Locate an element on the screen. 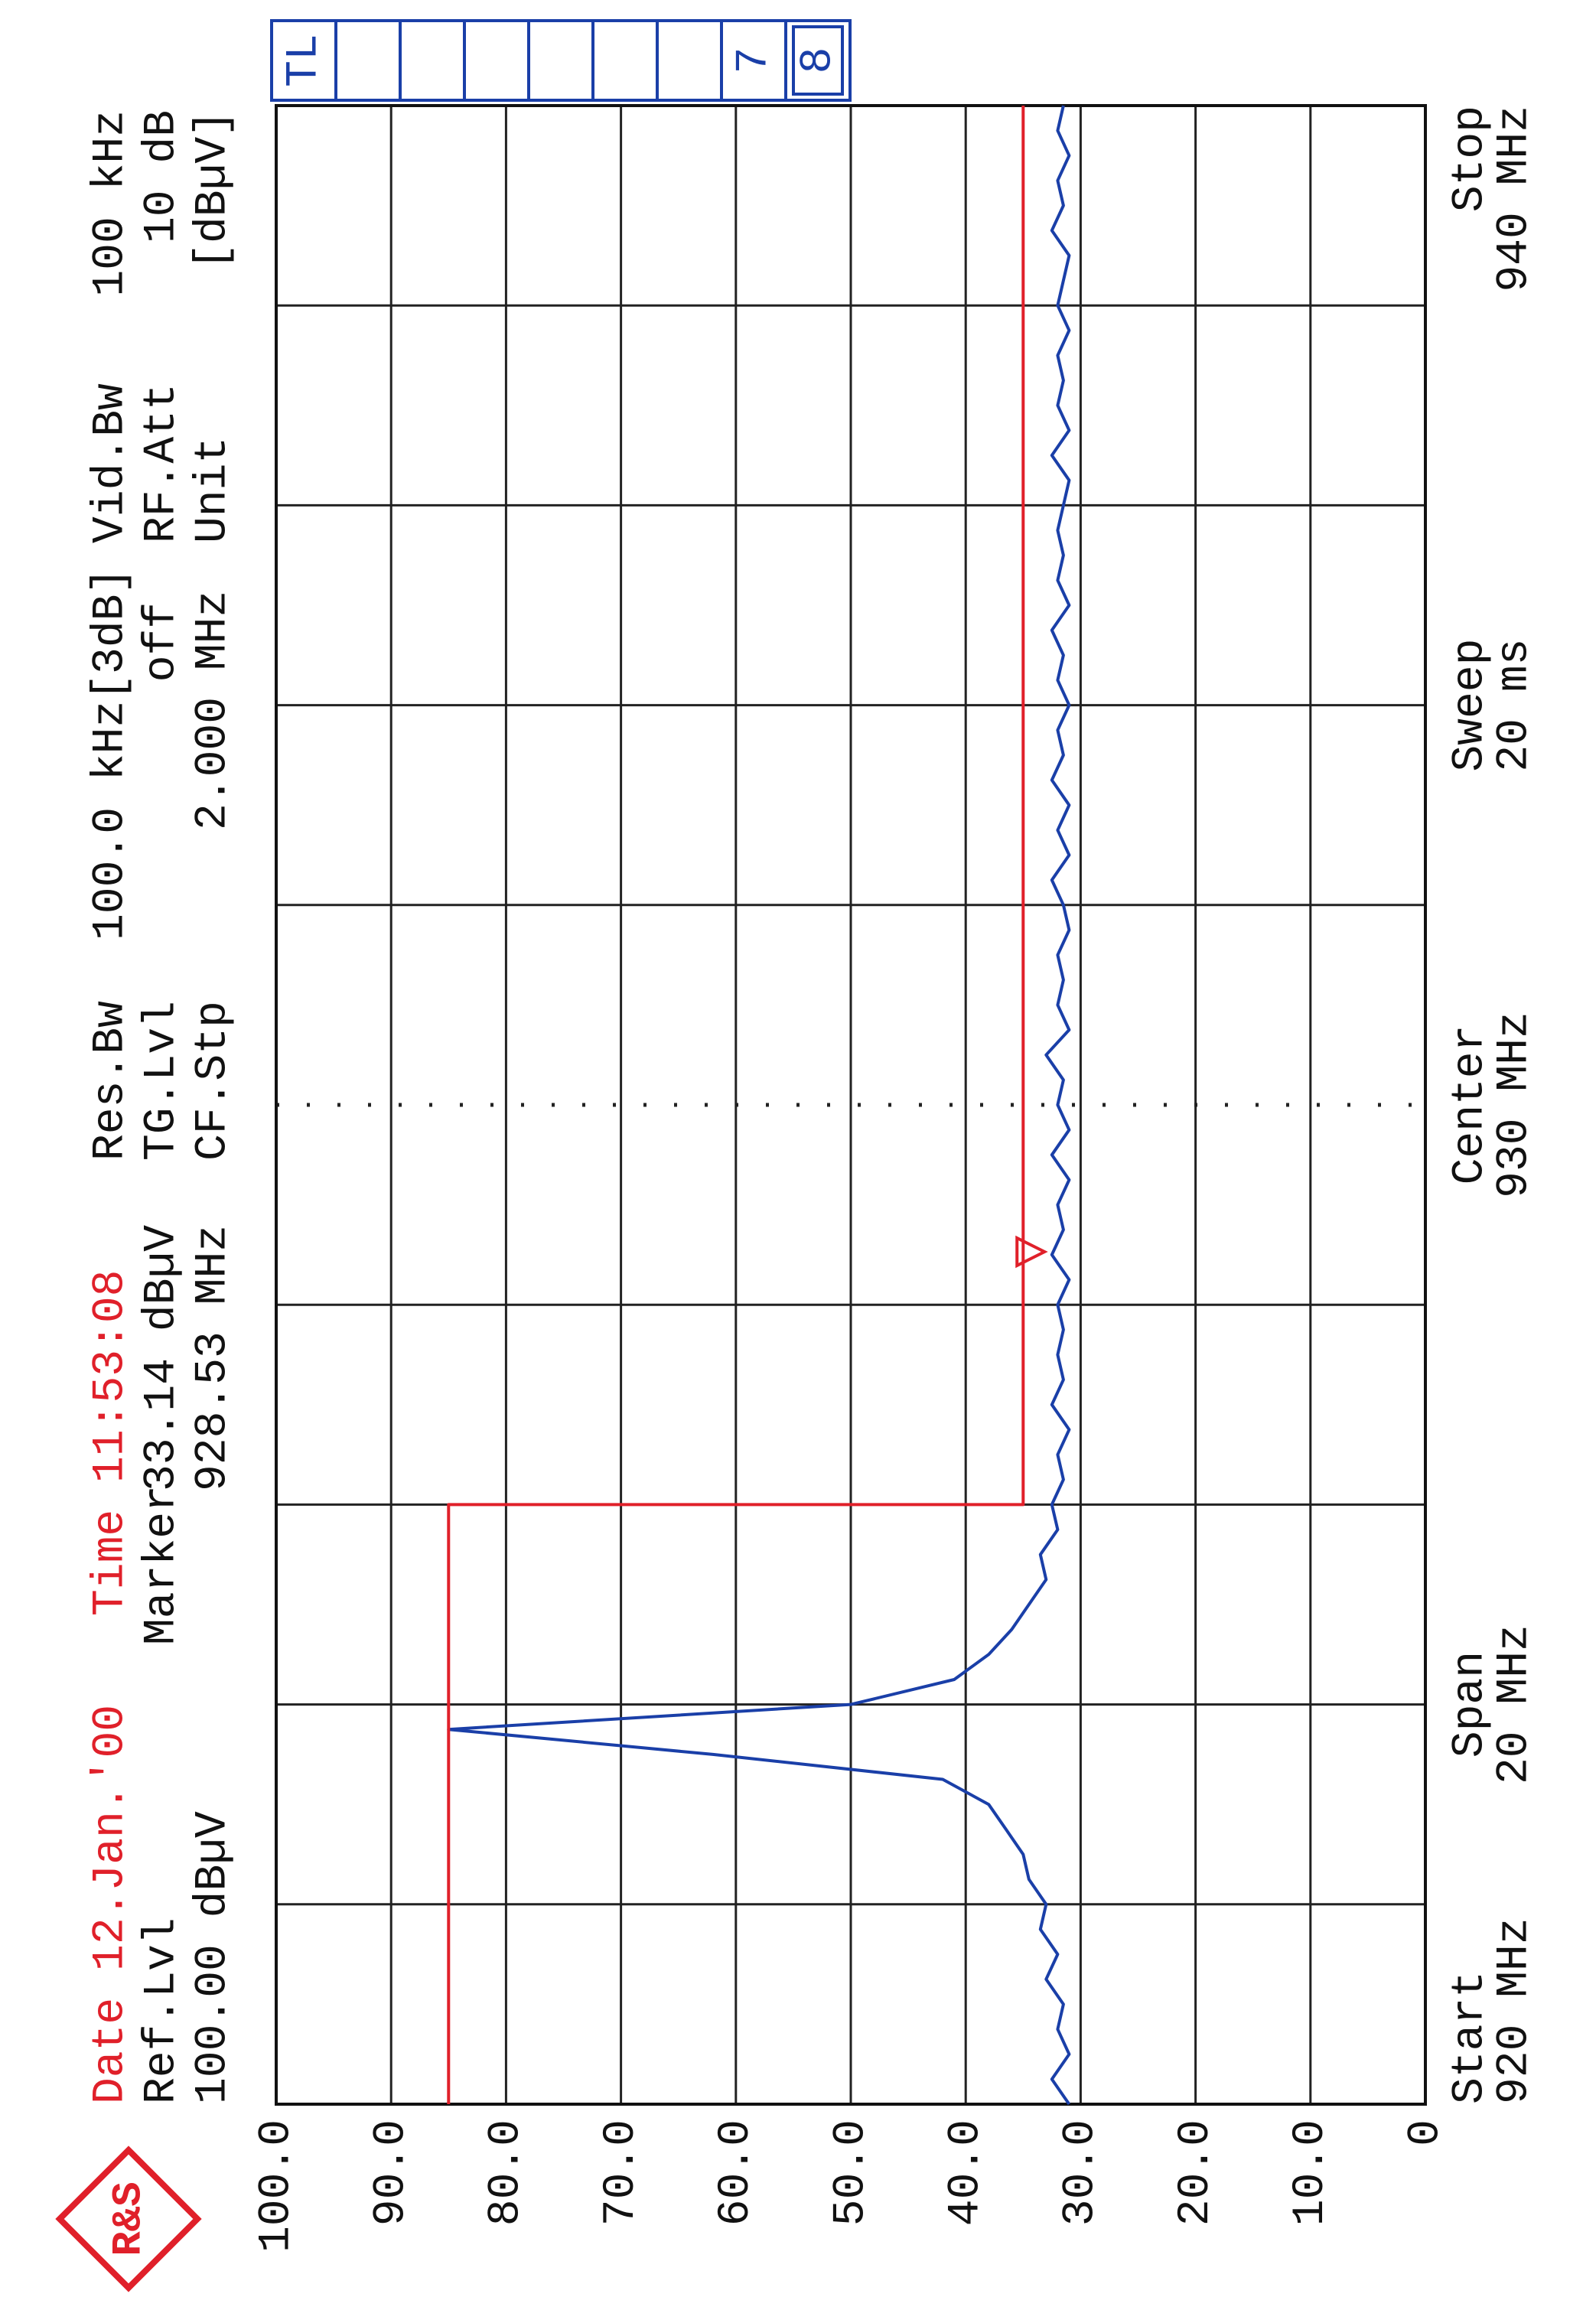 The width and height of the screenshot is (1596, 2310). header-resbw: 100.0 kHz[3dB] is located at coordinates (110, 754).